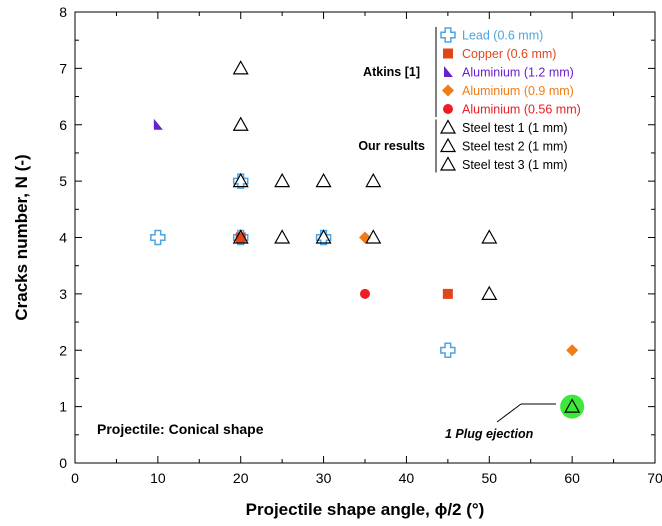 The width and height of the screenshot is (662, 526). Describe the element at coordinates (448, 90) in the screenshot. I see `legend-marker-aluminium-0-9-mm` at that location.